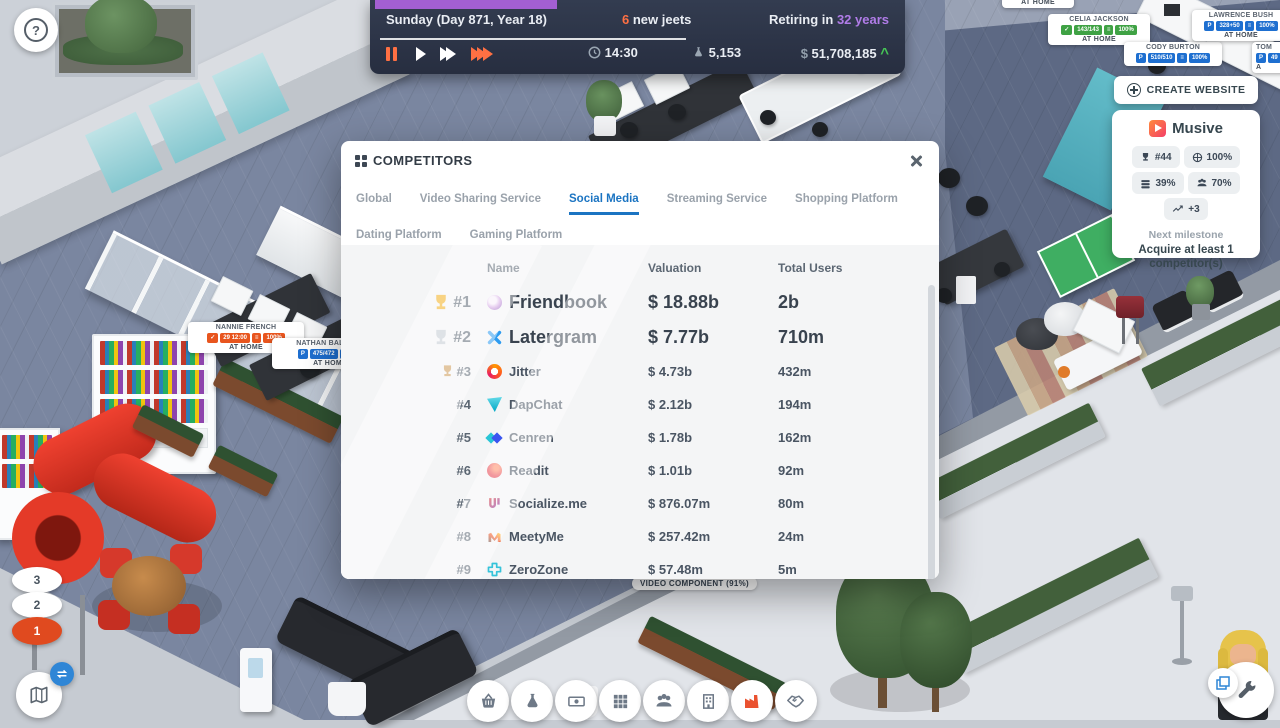  Describe the element at coordinates (1178, 208) in the screenshot. I see `trend-icon` at that location.